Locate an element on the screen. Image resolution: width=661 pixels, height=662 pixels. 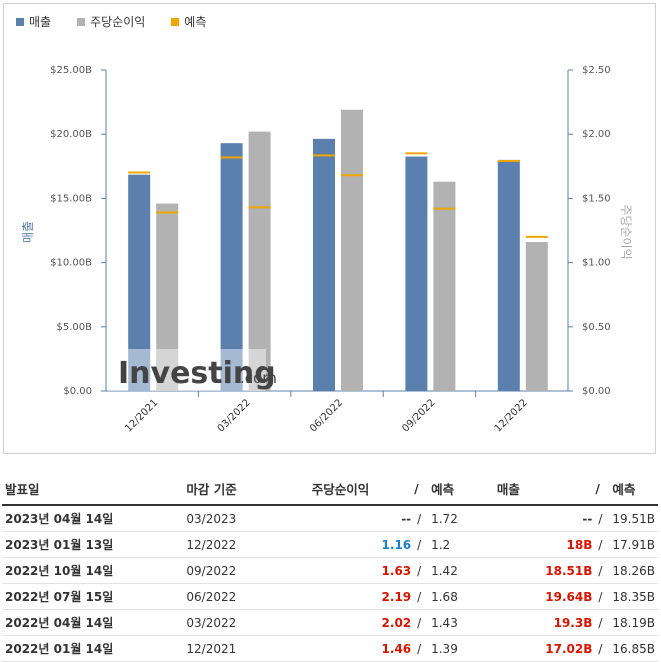
watermark-backdrop is located at coordinates (187, 370).